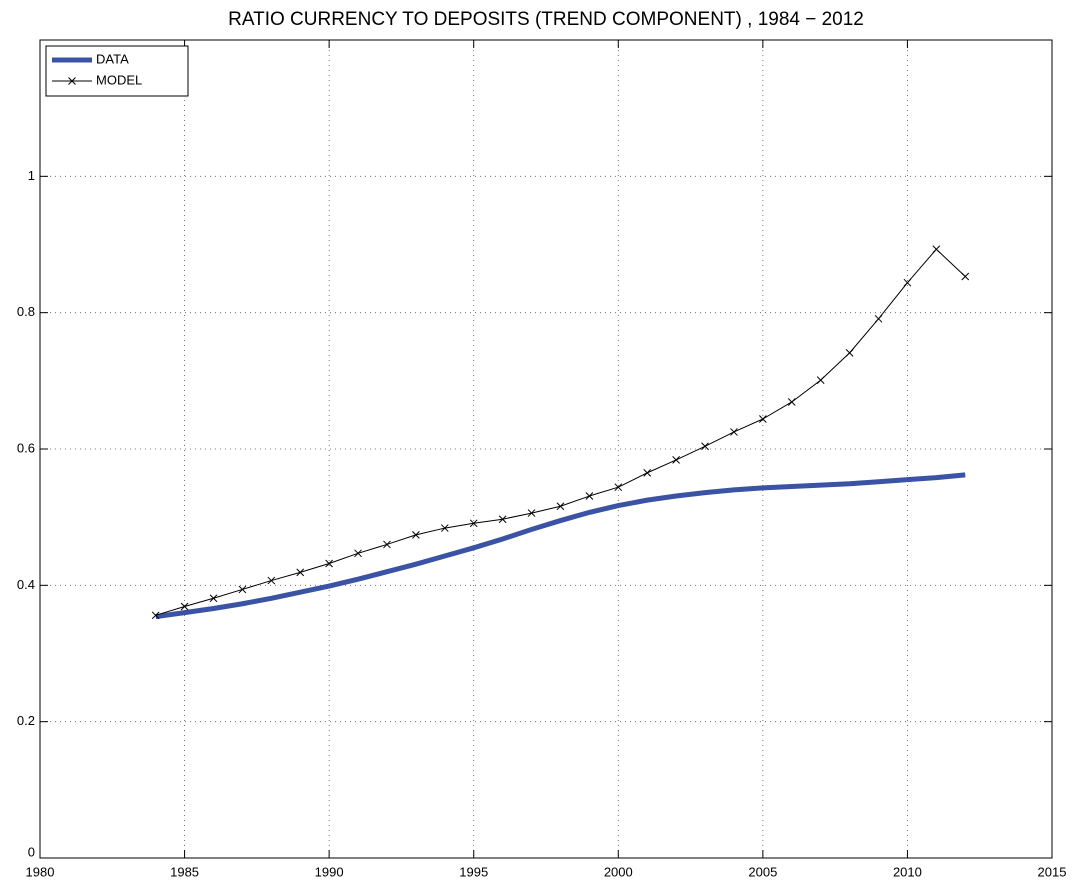  I want to click on x-tick-label: 2005, so click(762, 871).